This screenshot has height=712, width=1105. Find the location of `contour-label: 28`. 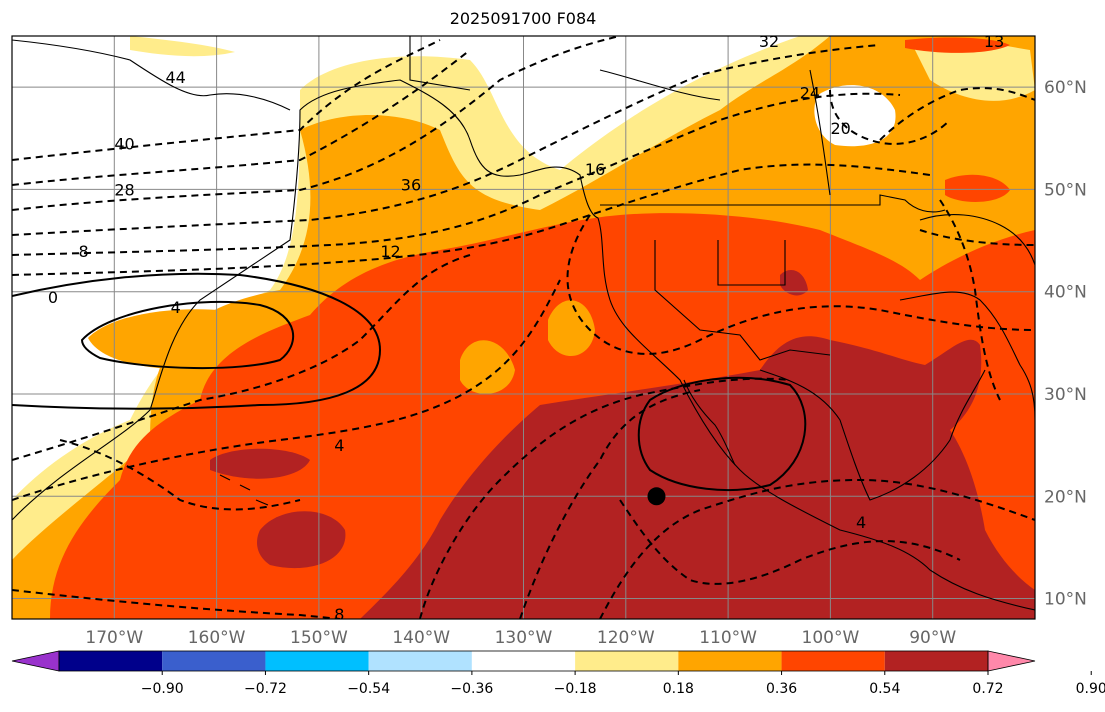

contour-label: 28 is located at coordinates (124, 189).